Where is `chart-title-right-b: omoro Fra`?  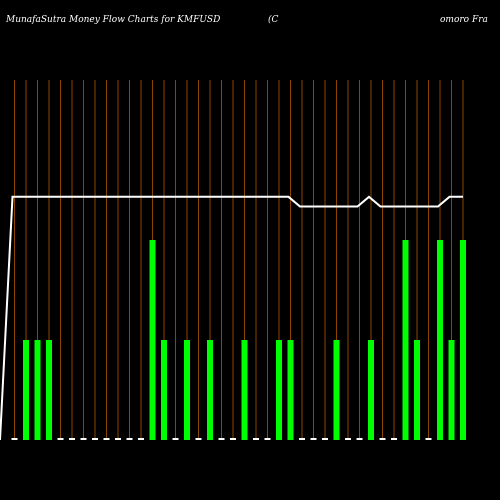
chart-title-right-b: omoro Fra is located at coordinates (464, 20).